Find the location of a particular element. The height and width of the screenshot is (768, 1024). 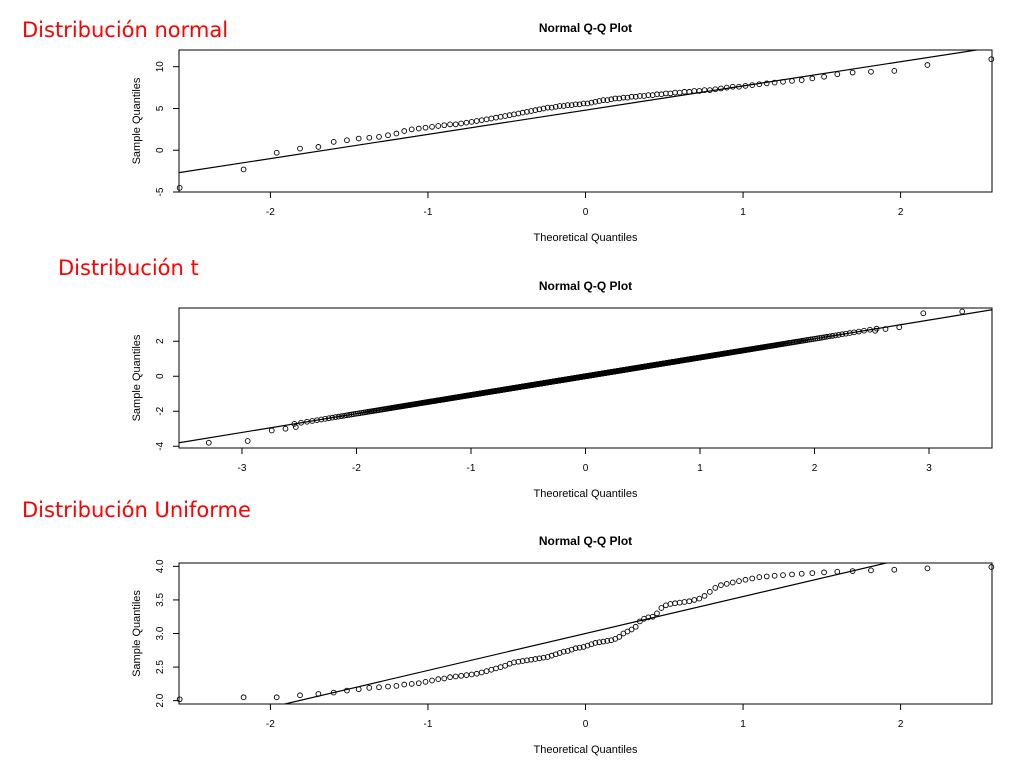

chart-title: Normal Q-Q Plot is located at coordinates (585, 28).